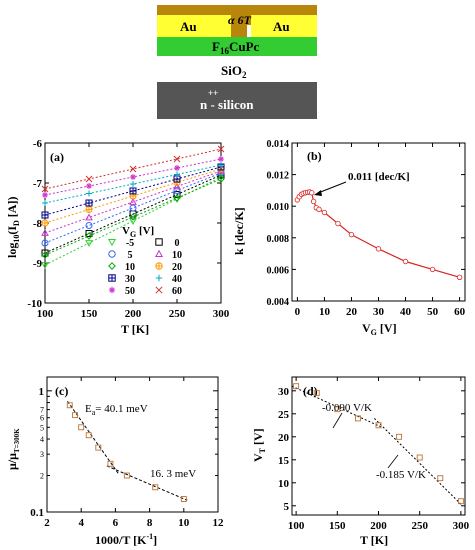  I want to click on x-tick-label: 30, so click(379, 312).